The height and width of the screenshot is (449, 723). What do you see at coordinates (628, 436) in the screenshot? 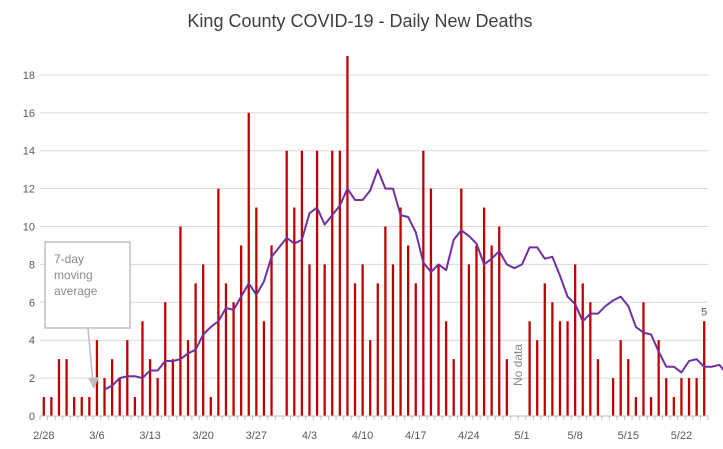
I see `x-tick-label: 5/15` at bounding box center [628, 436].